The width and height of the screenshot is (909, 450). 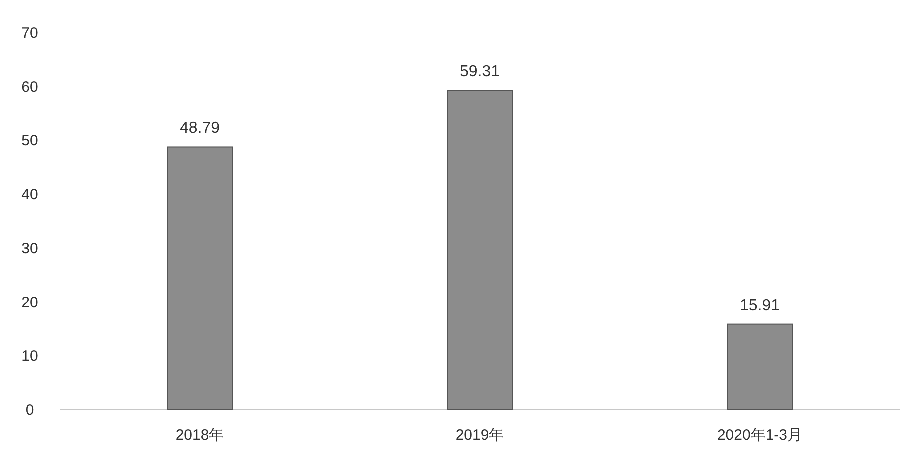 I want to click on y-tick-label: 40, so click(x=30, y=195).